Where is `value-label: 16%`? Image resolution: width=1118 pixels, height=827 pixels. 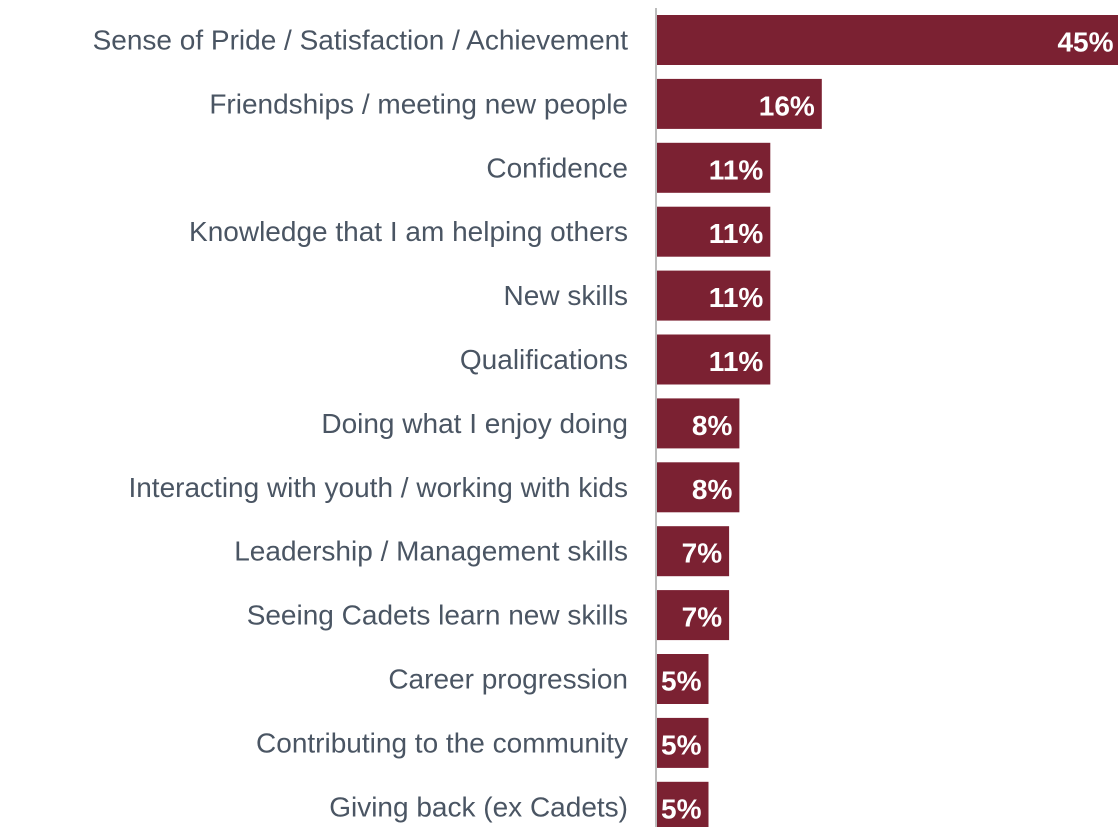 value-label: 16% is located at coordinates (787, 105).